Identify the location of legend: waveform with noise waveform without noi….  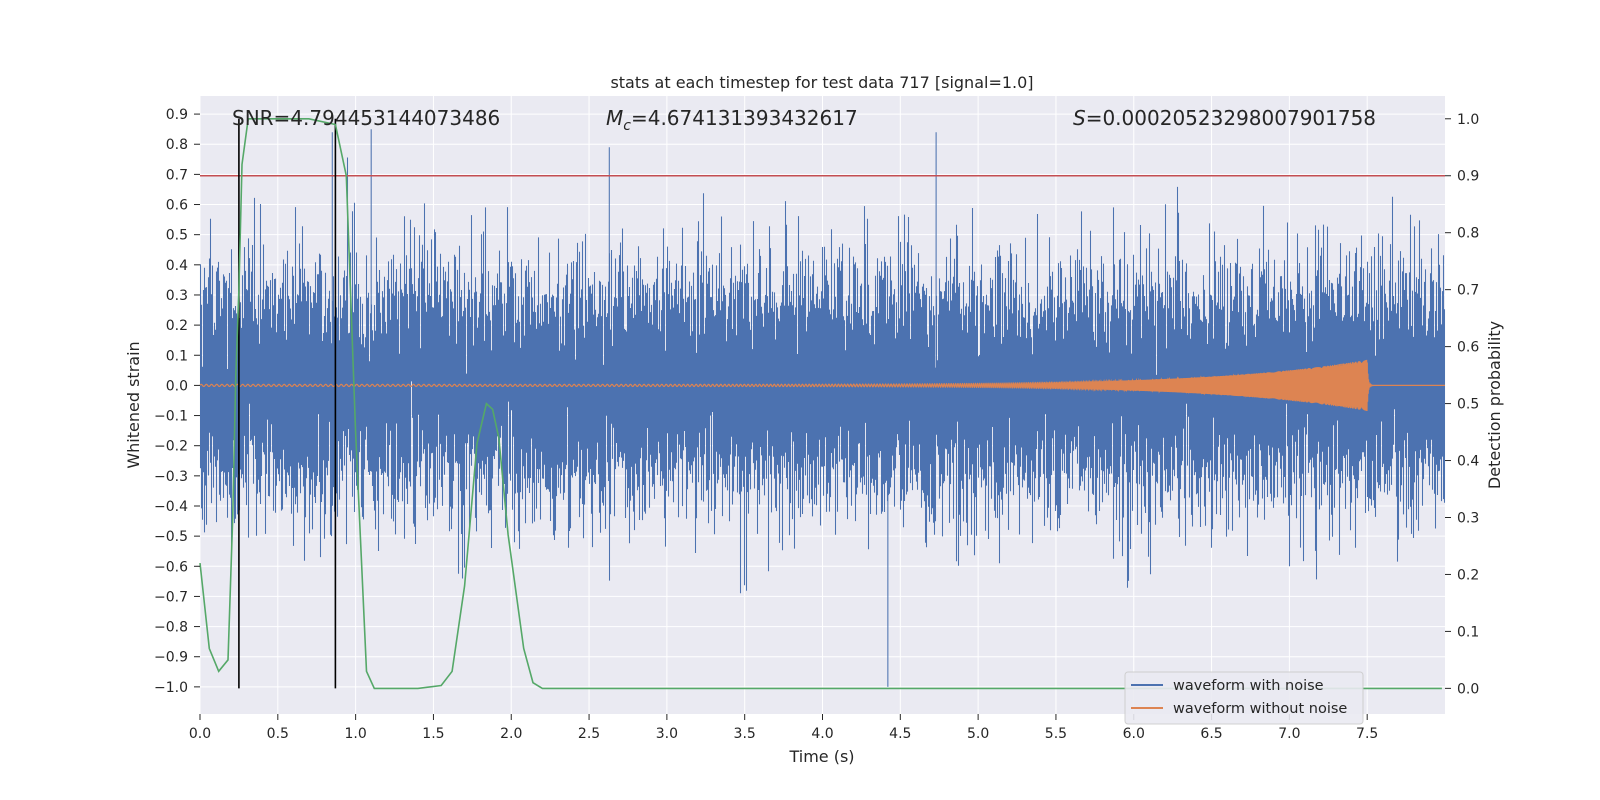
(1244, 698).